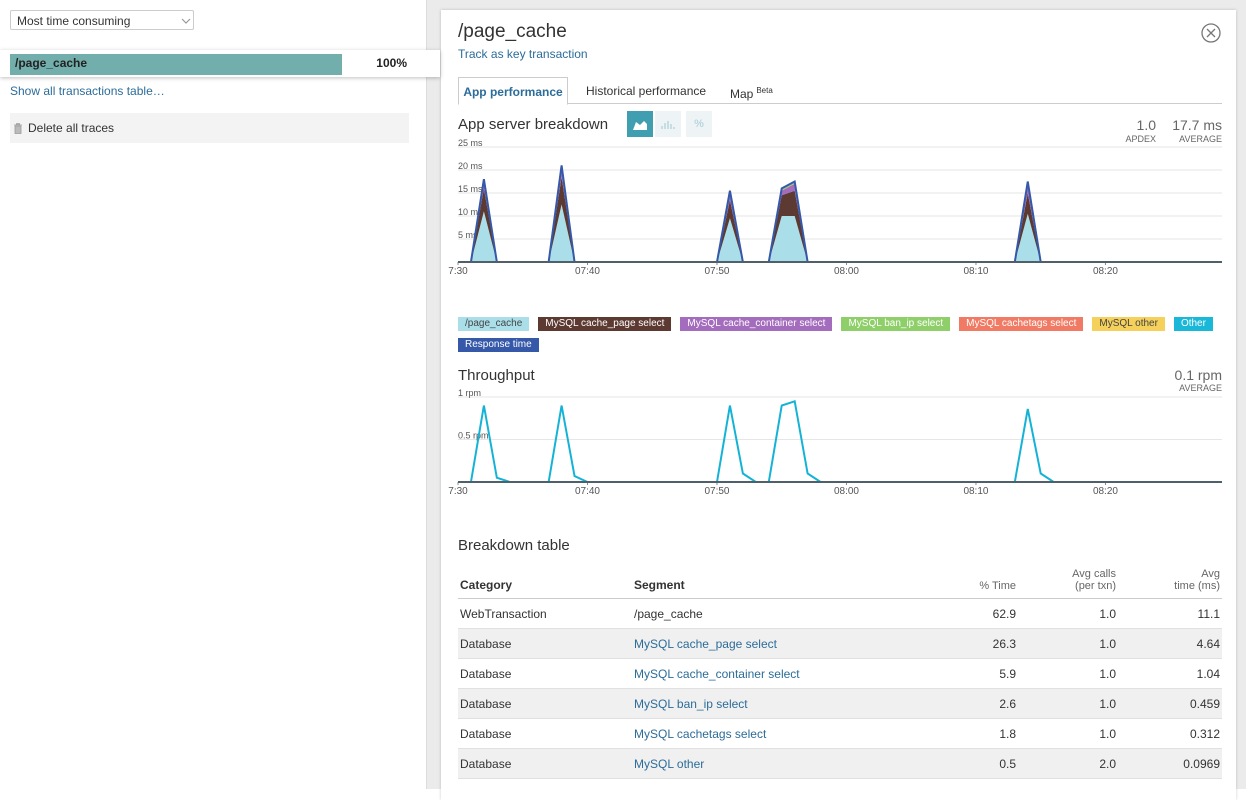 The height and width of the screenshot is (800, 1246). Describe the element at coordinates (992, 613) in the screenshot. I see `table-cell: 62.9` at that location.